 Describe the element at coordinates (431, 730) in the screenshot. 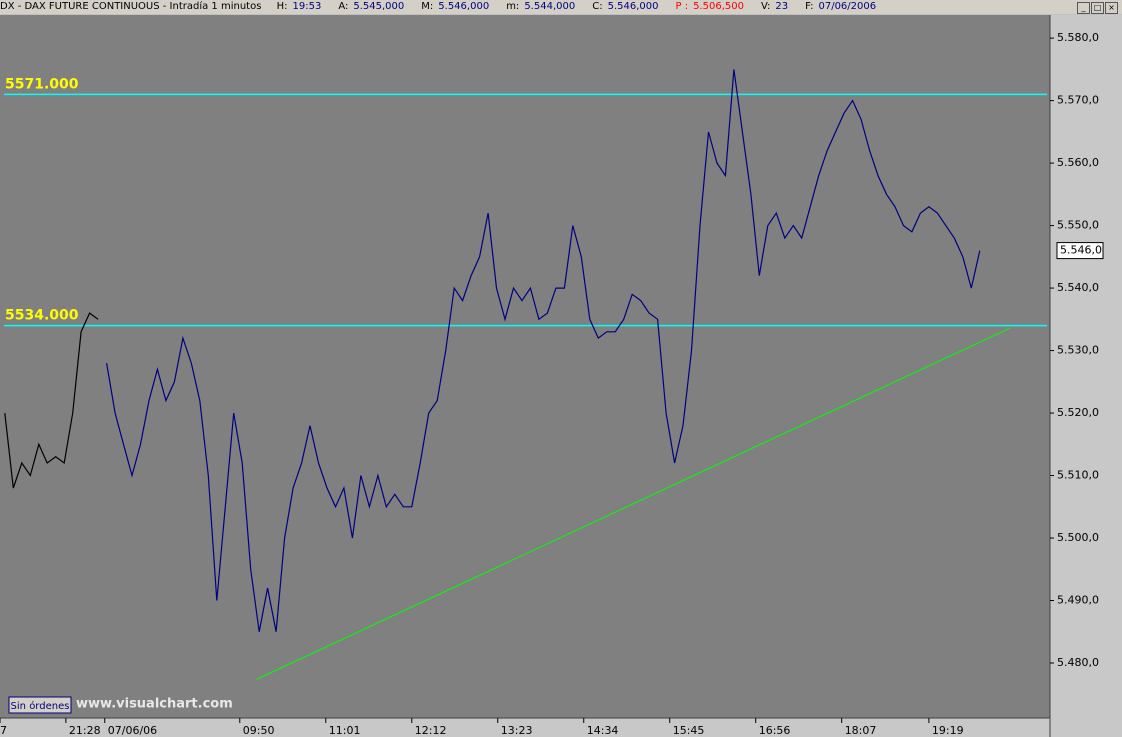

I see `x-tick-label: 12:12` at that location.